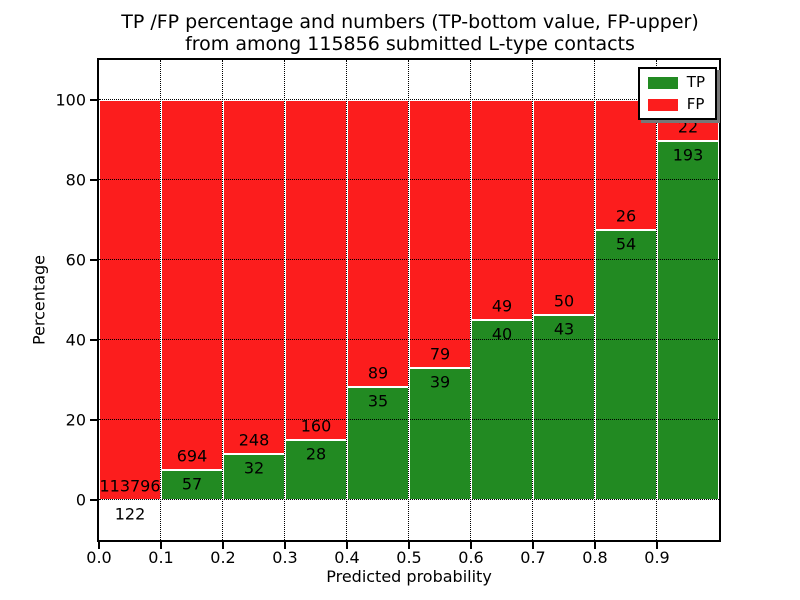 The height and width of the screenshot is (600, 800). Describe the element at coordinates (502, 334) in the screenshot. I see `tp-count-label: 40` at that location.